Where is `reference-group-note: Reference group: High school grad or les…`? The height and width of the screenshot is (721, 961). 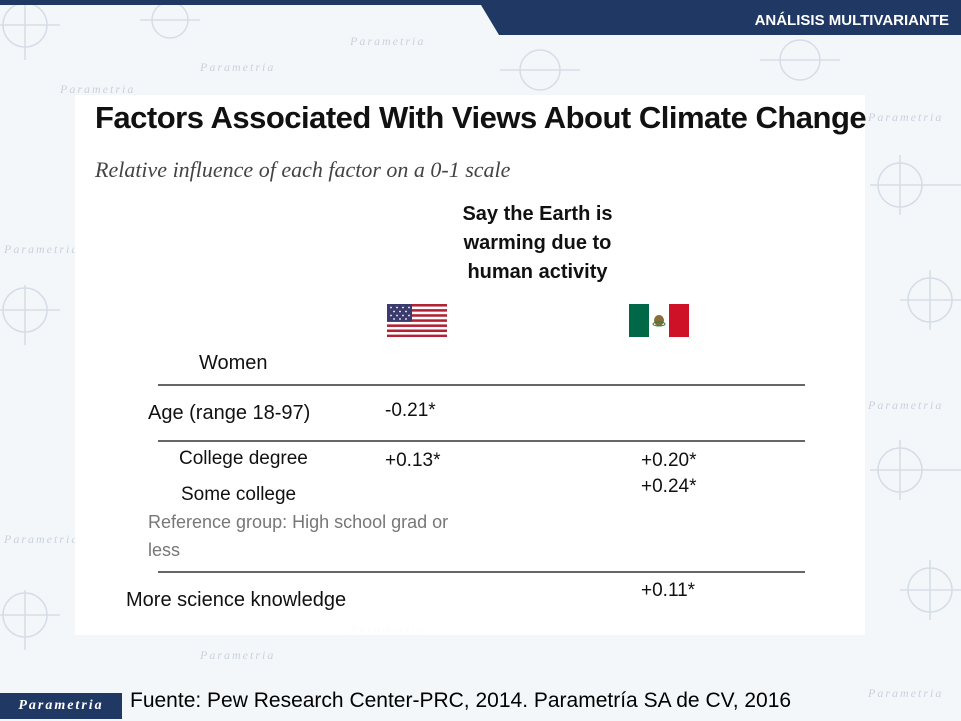
reference-group-note: Reference group: High school grad or les… is located at coordinates (298, 536).